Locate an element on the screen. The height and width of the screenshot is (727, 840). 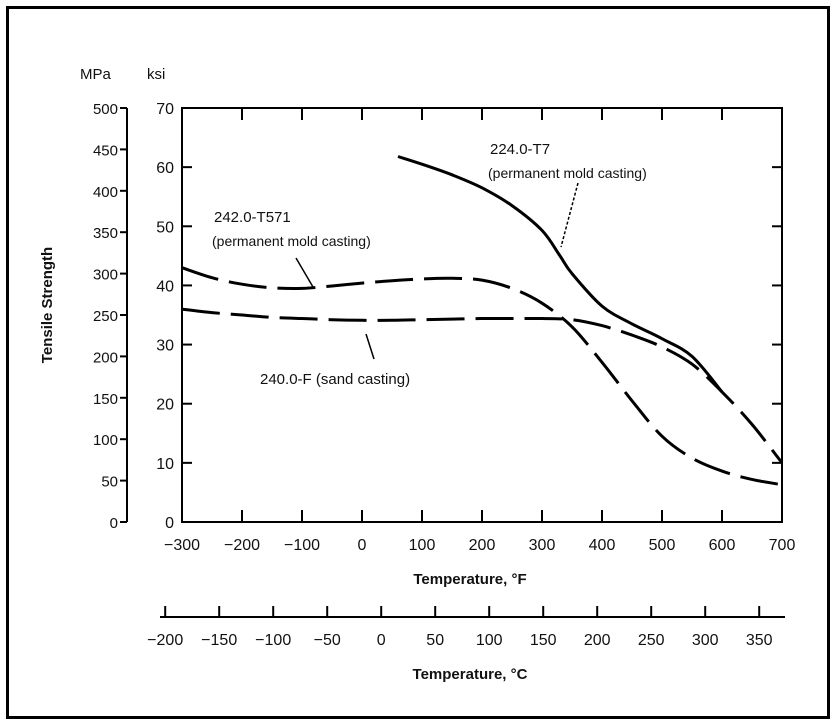
label-224-0-t7: 224.0-T7 is located at coordinates (520, 149).